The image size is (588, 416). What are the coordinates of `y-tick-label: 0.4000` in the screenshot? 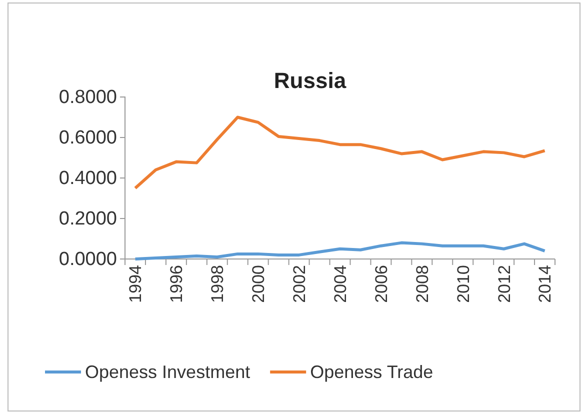 It's located at (87, 179).